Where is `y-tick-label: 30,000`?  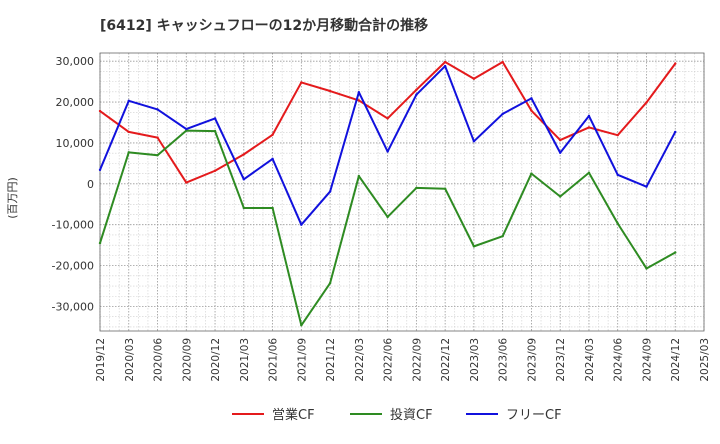
y-tick-label: 30,000 is located at coordinates (75, 61).